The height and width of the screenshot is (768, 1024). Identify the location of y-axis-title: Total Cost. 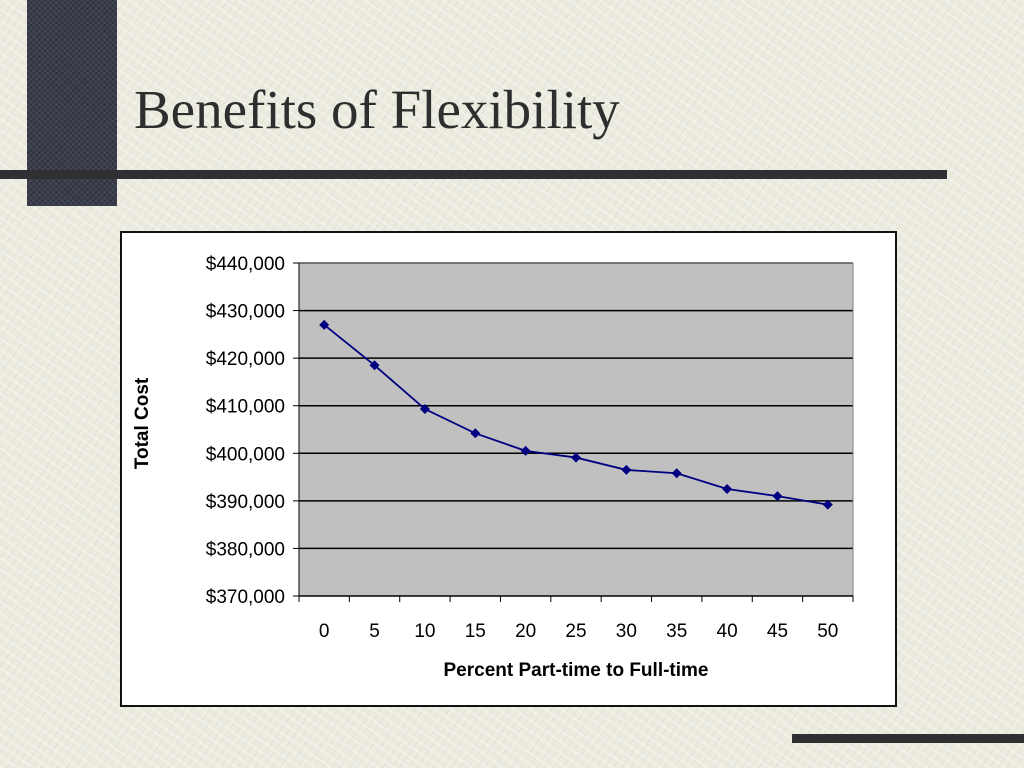
(142, 423).